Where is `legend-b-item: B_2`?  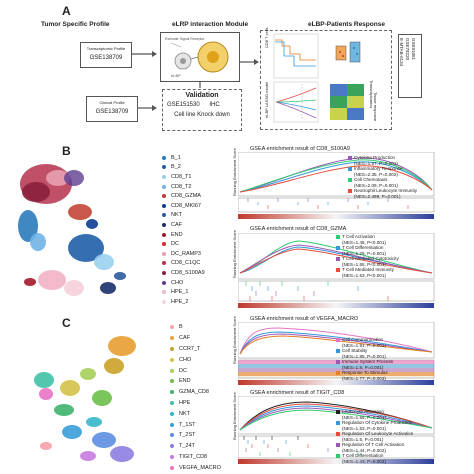
legend-b-item: B_2 is located at coordinates (183, 168).